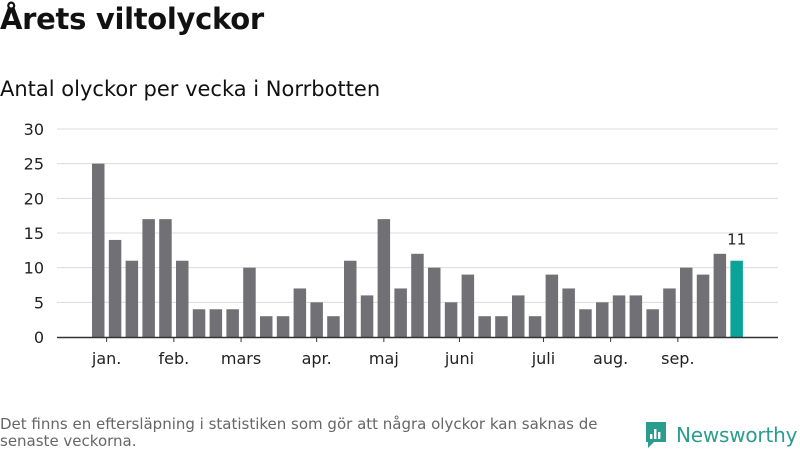  Describe the element at coordinates (34, 198) in the screenshot. I see `y-tick-label: 20` at that location.